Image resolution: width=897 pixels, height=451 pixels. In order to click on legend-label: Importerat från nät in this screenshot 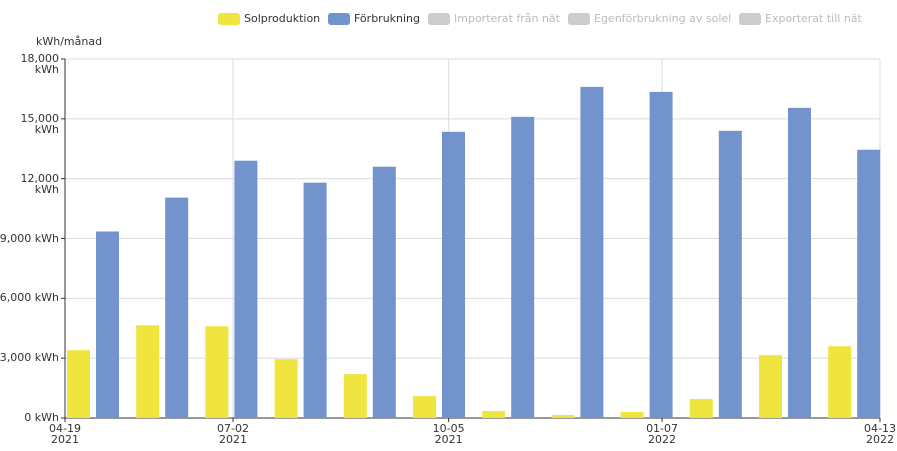, I will do `click(507, 18)`.